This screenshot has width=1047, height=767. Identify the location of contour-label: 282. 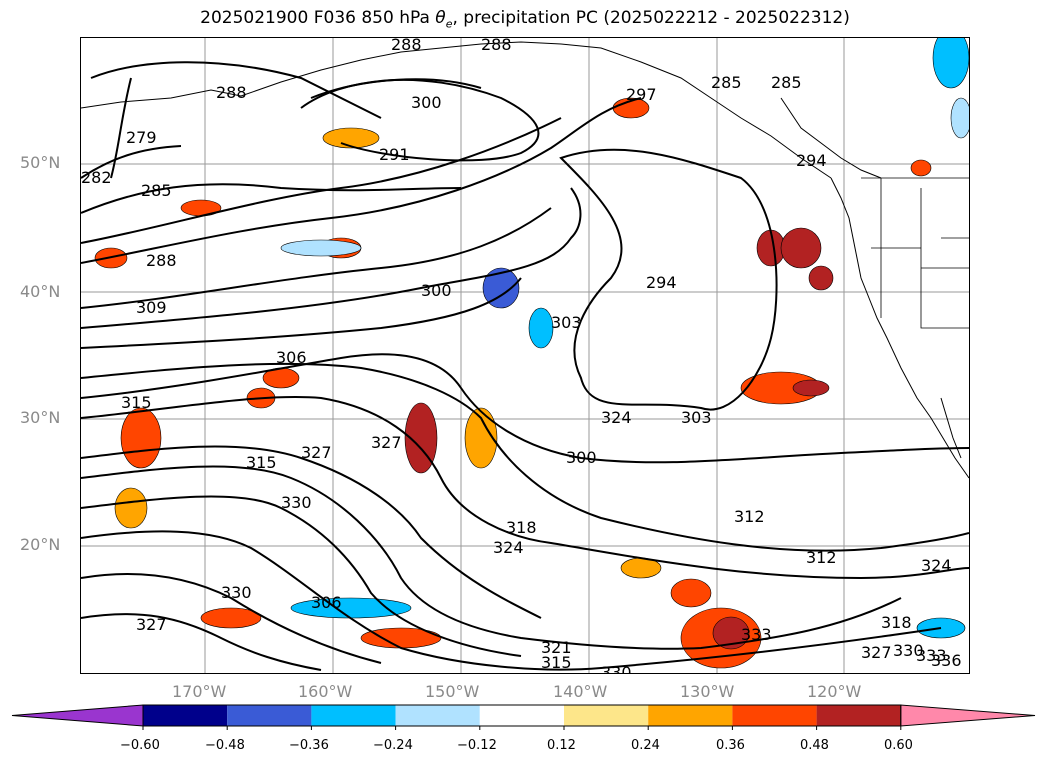
(96, 177).